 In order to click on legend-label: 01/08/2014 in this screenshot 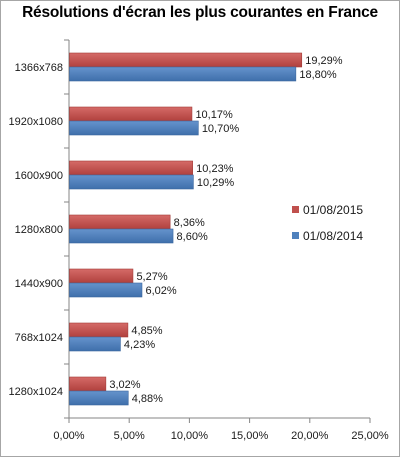, I will do `click(333, 236)`.